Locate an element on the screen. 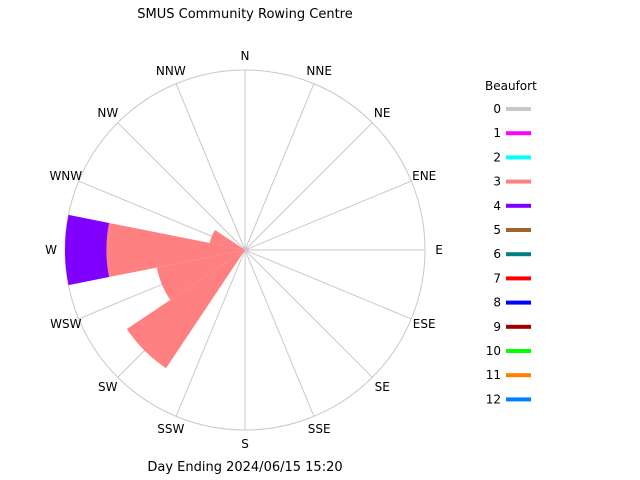 The height and width of the screenshot is (480, 640). legend-label-0: 0 is located at coordinates (497, 109).